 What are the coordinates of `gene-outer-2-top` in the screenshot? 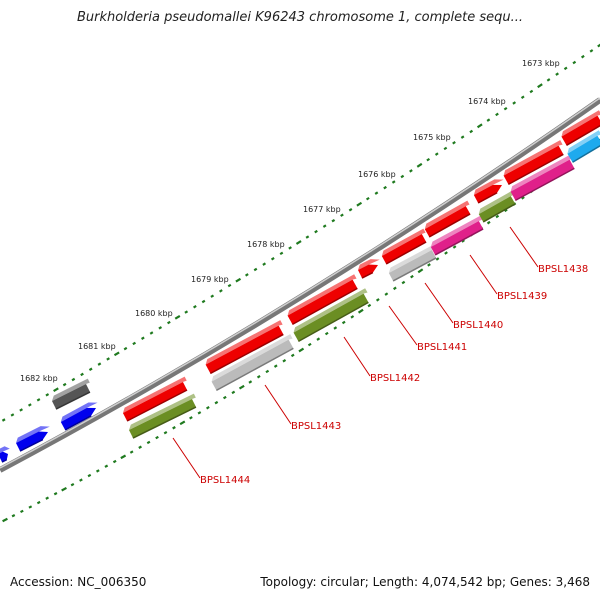 It's located at (244, 342).